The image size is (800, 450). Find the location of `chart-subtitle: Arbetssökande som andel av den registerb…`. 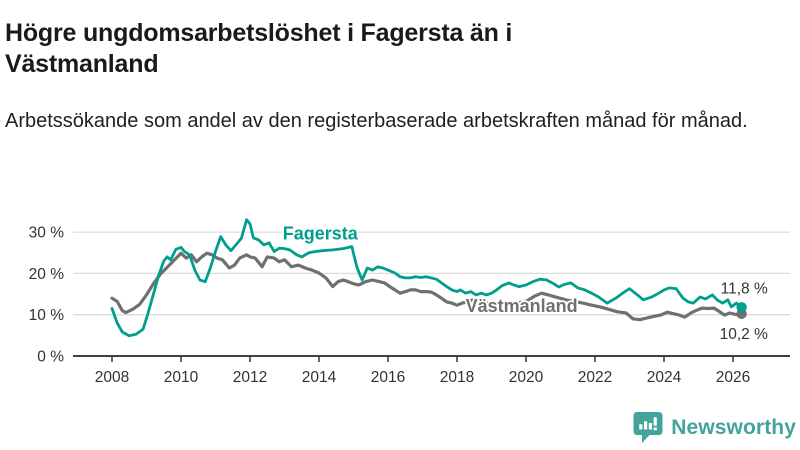

chart-subtitle: Arbetssökande som andel av den registerb… is located at coordinates (376, 121).